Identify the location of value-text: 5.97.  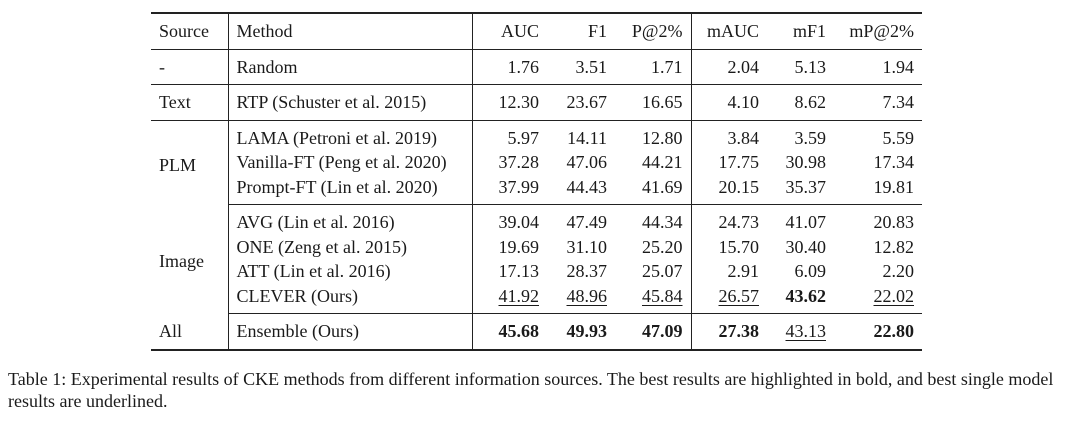
(523, 137).